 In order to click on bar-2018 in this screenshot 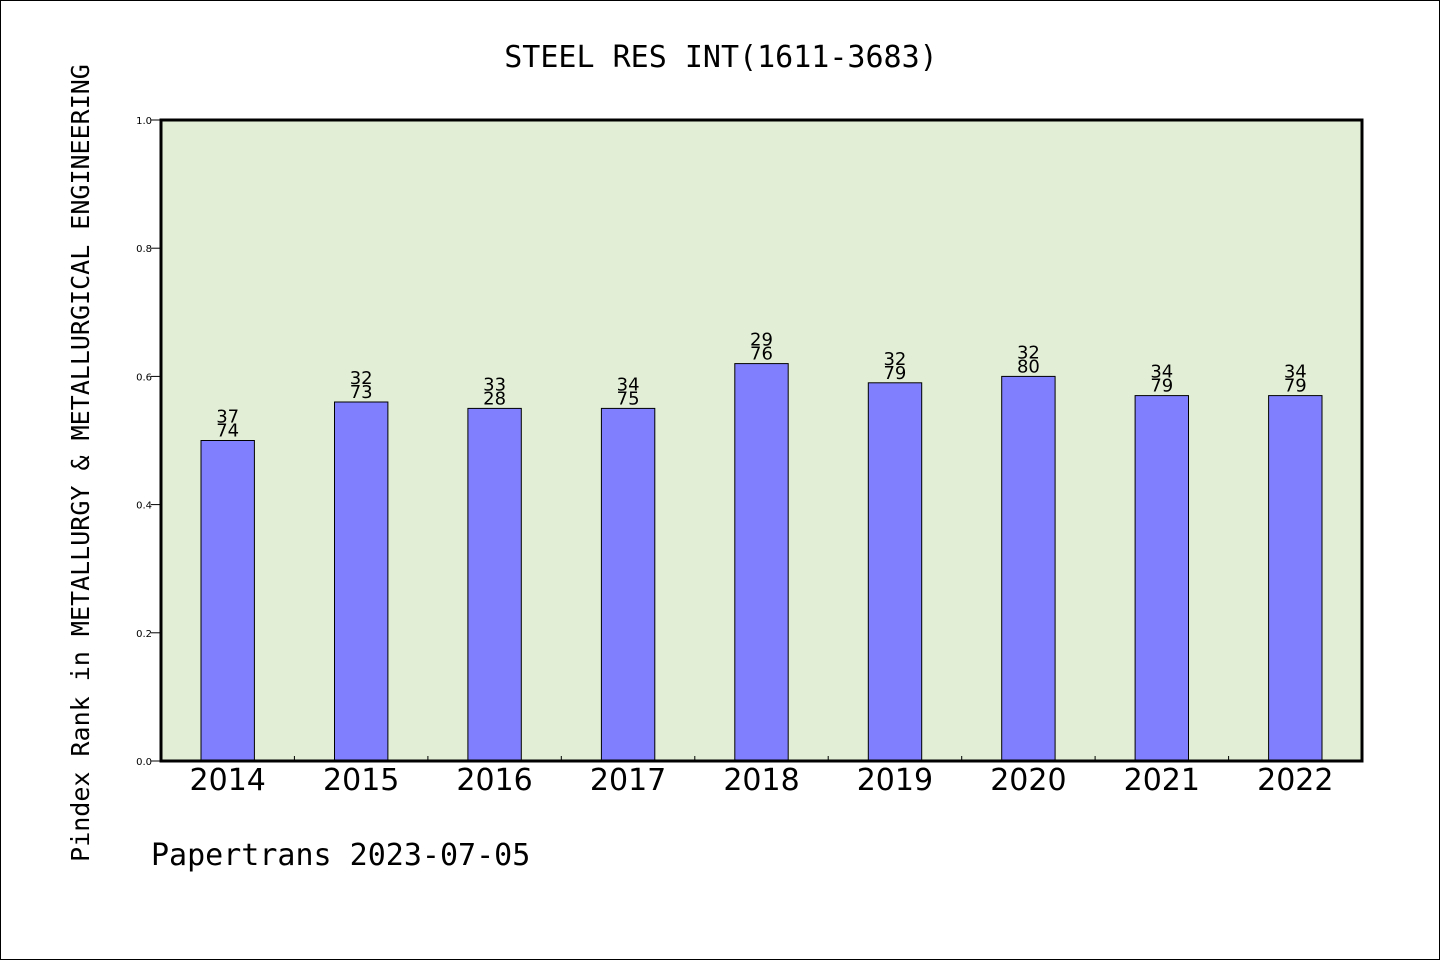, I will do `click(761, 562)`.